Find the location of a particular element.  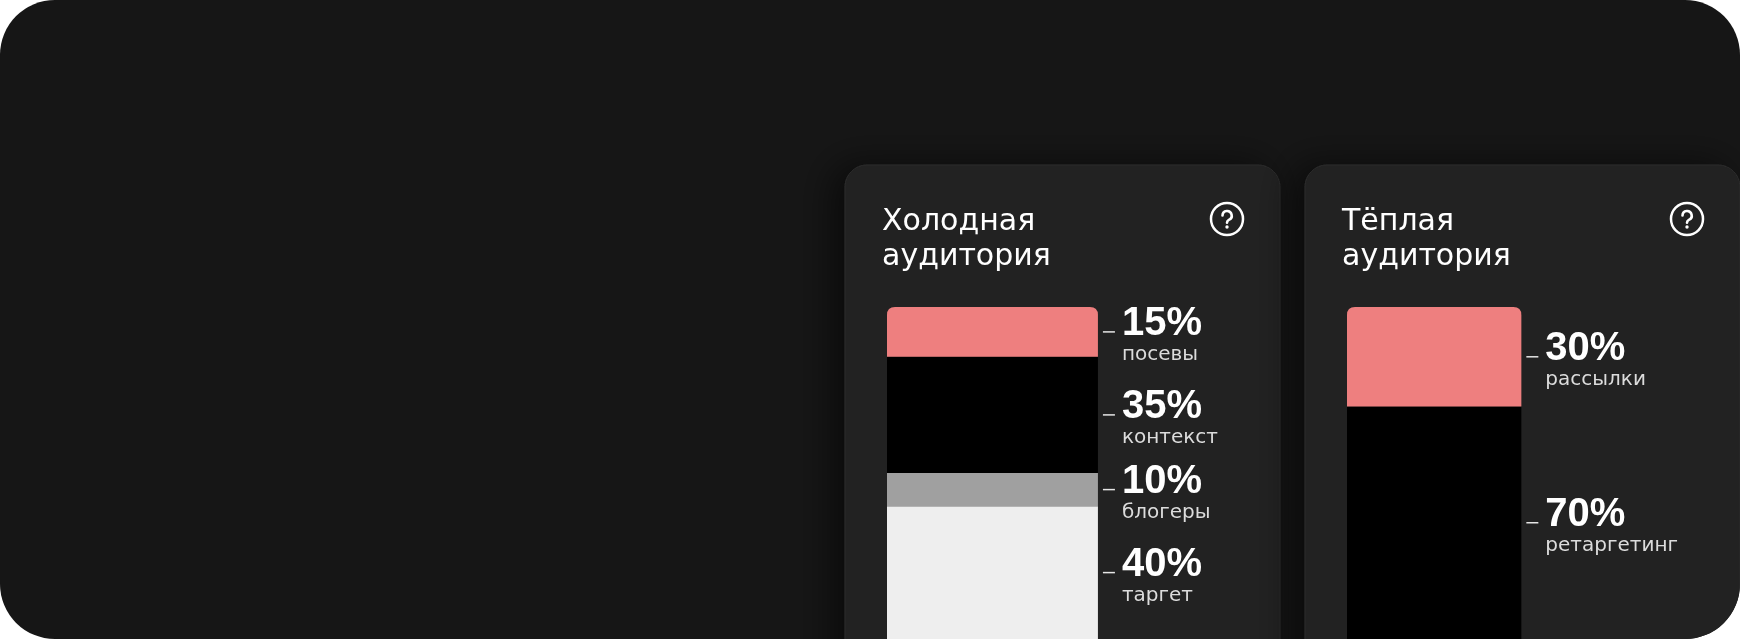

chart-title: Тёплая аудитория is located at coordinates (1426, 237).